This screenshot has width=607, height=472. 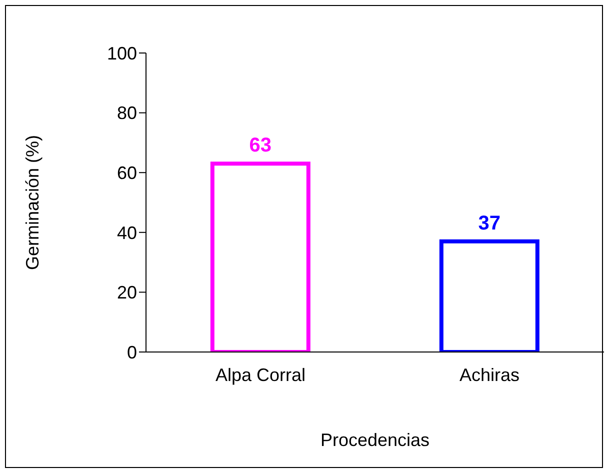 I want to click on y-tick-label: 40, so click(x=126, y=232).